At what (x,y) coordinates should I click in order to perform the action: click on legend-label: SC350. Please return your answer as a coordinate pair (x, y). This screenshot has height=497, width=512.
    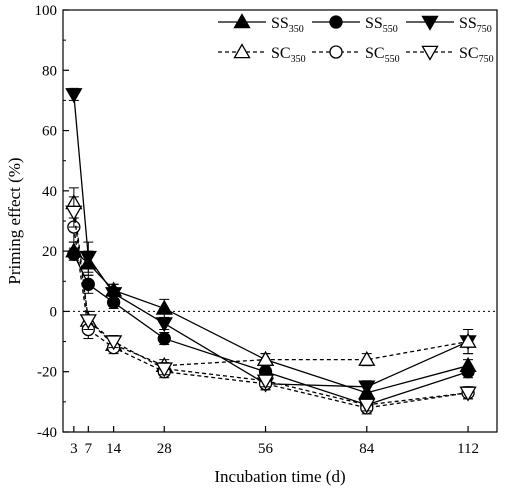
    Looking at the image, I should click on (288, 55).